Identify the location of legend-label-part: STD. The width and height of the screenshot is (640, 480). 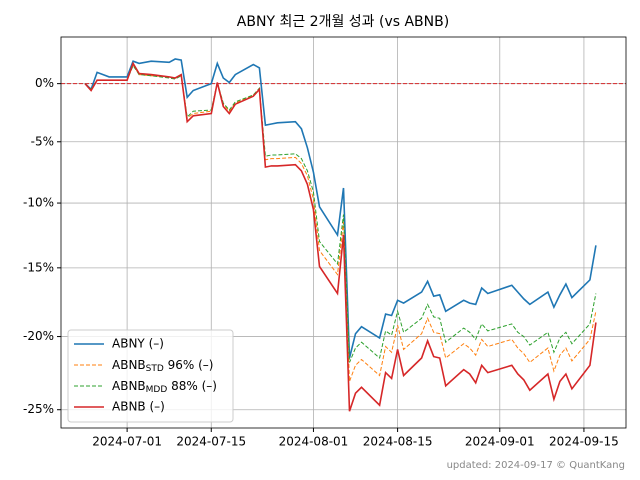
(155, 369).